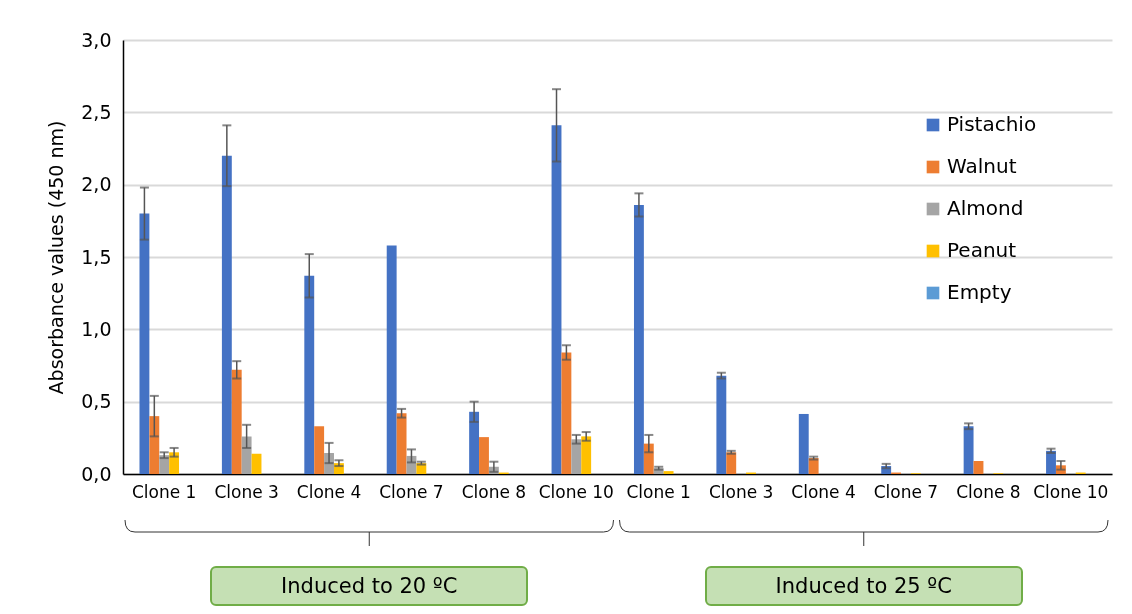 The image size is (1132, 614). Describe the element at coordinates (985, 208) in the screenshot. I see `legend-label: Almond` at that location.